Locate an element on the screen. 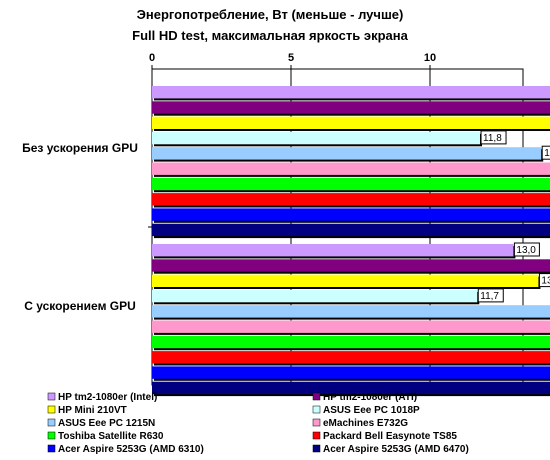  legend-label: eMachines E732G is located at coordinates (365, 423).